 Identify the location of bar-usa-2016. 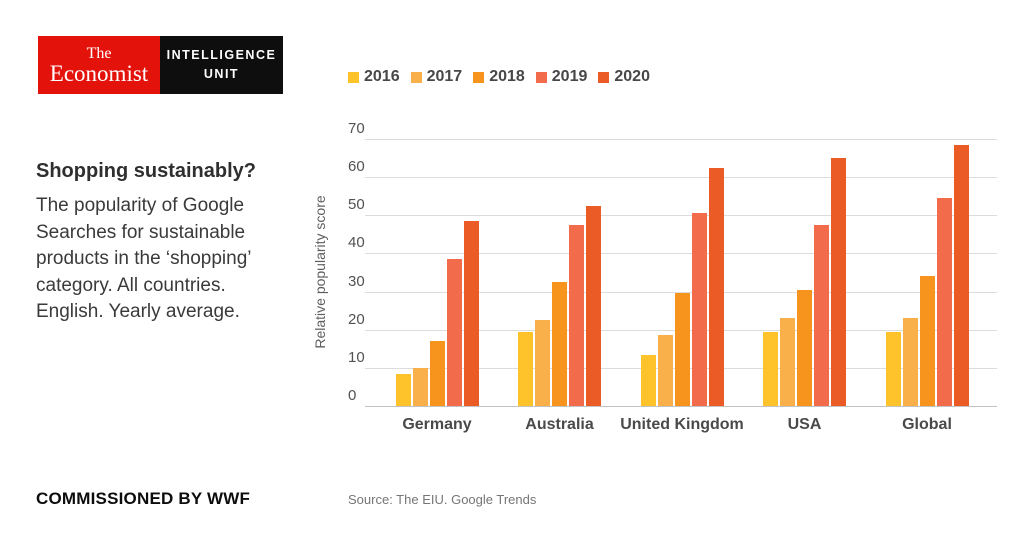
(770, 368).